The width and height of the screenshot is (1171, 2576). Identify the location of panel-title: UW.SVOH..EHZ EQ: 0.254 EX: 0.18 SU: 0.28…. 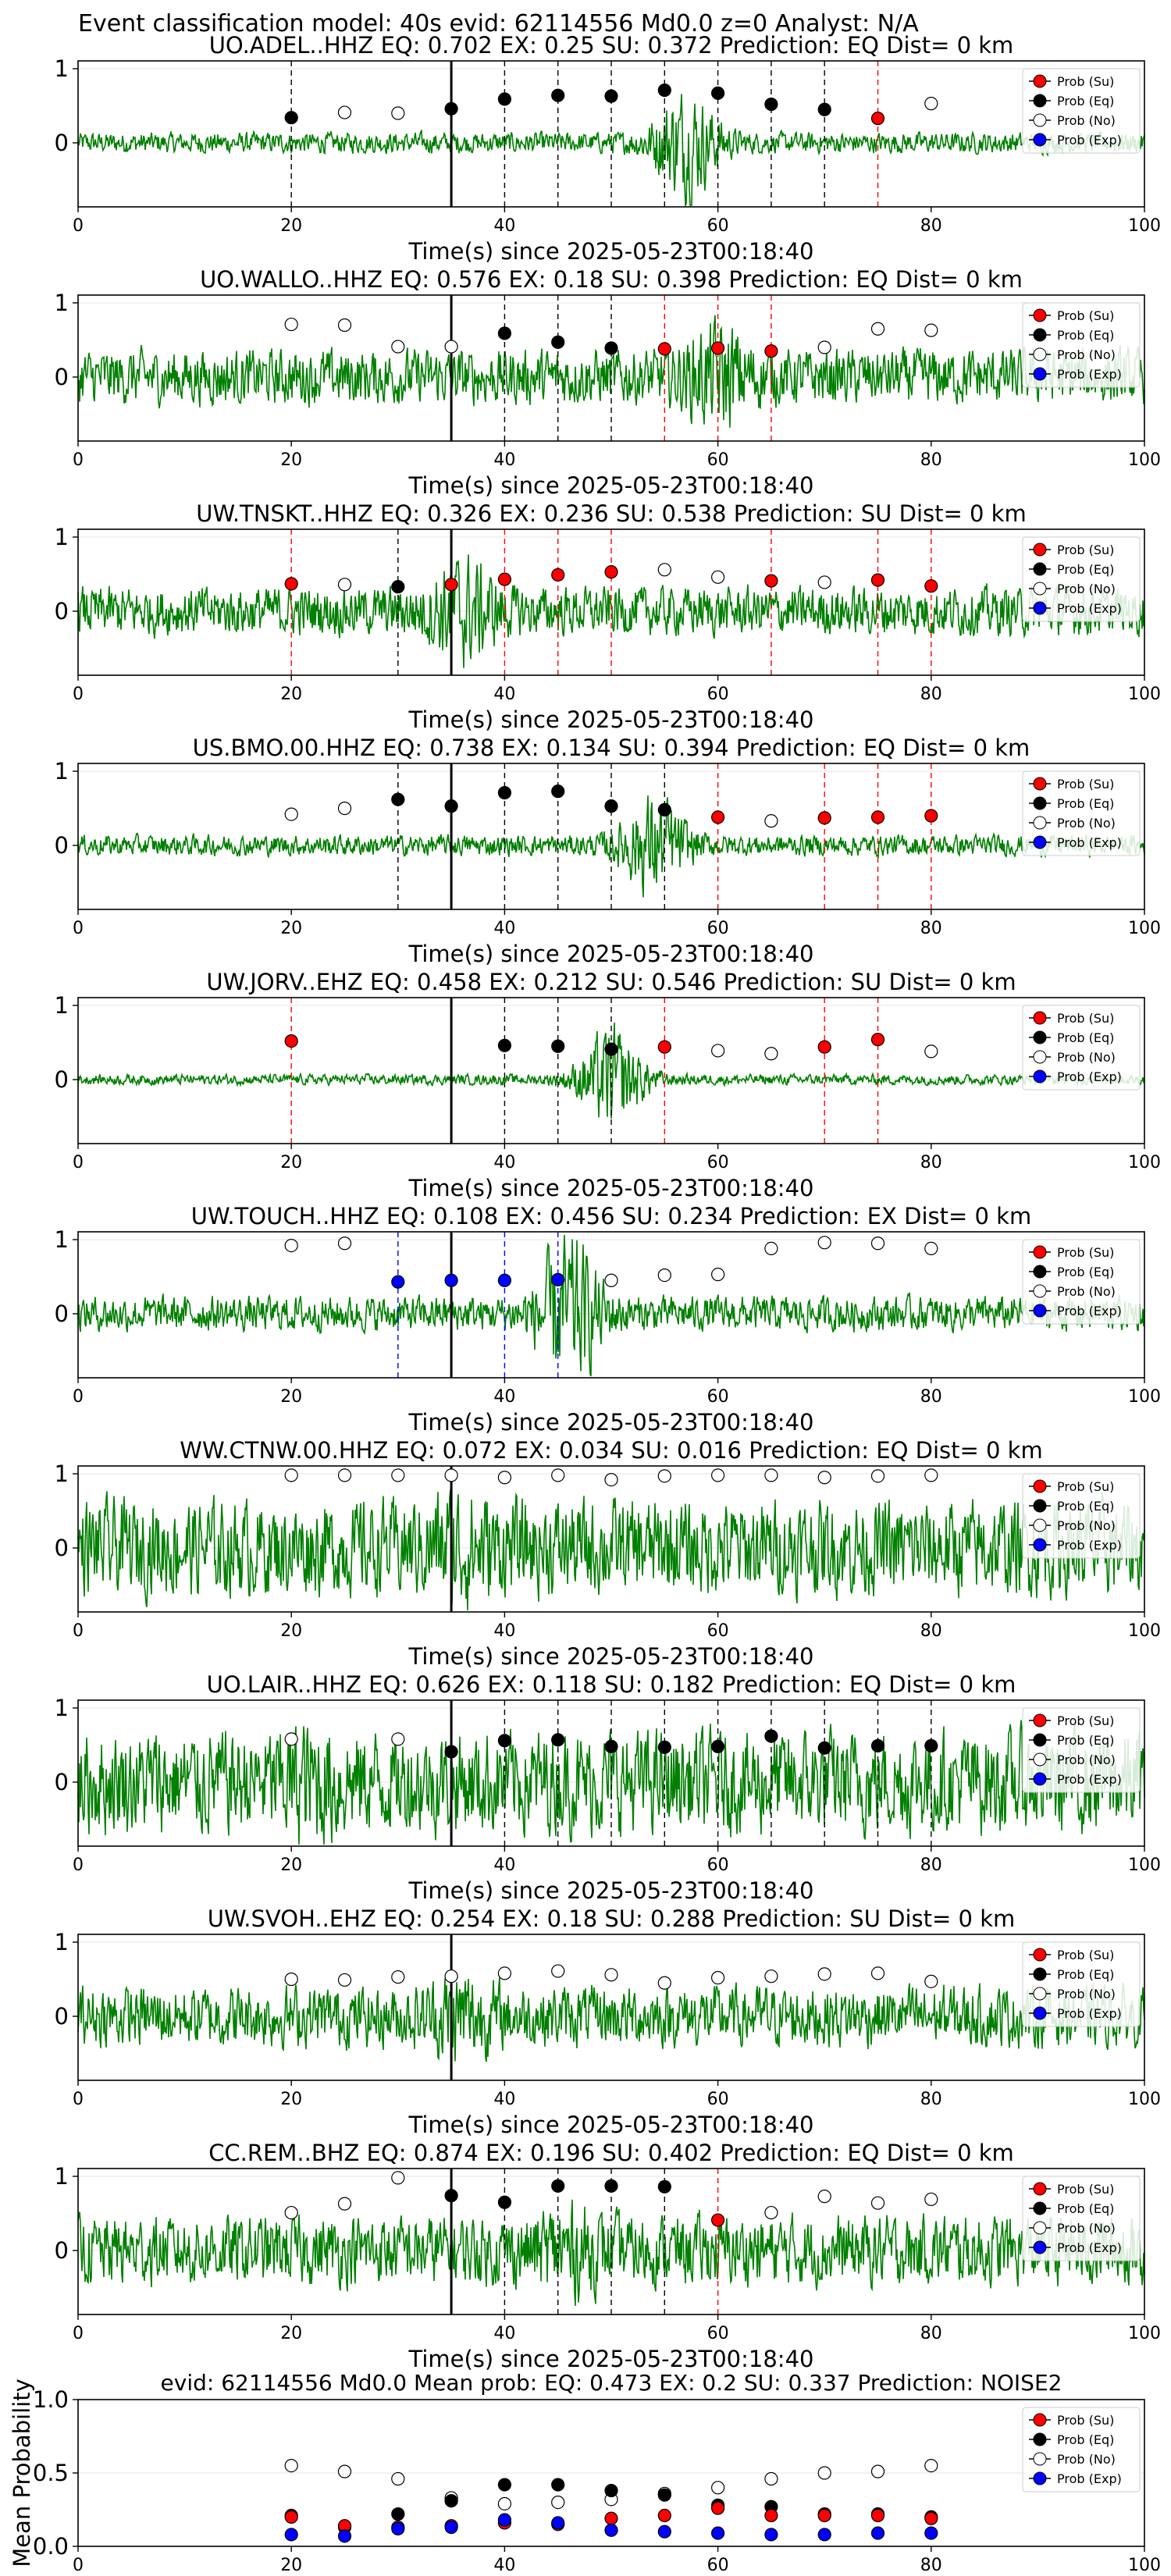
(612, 1918).